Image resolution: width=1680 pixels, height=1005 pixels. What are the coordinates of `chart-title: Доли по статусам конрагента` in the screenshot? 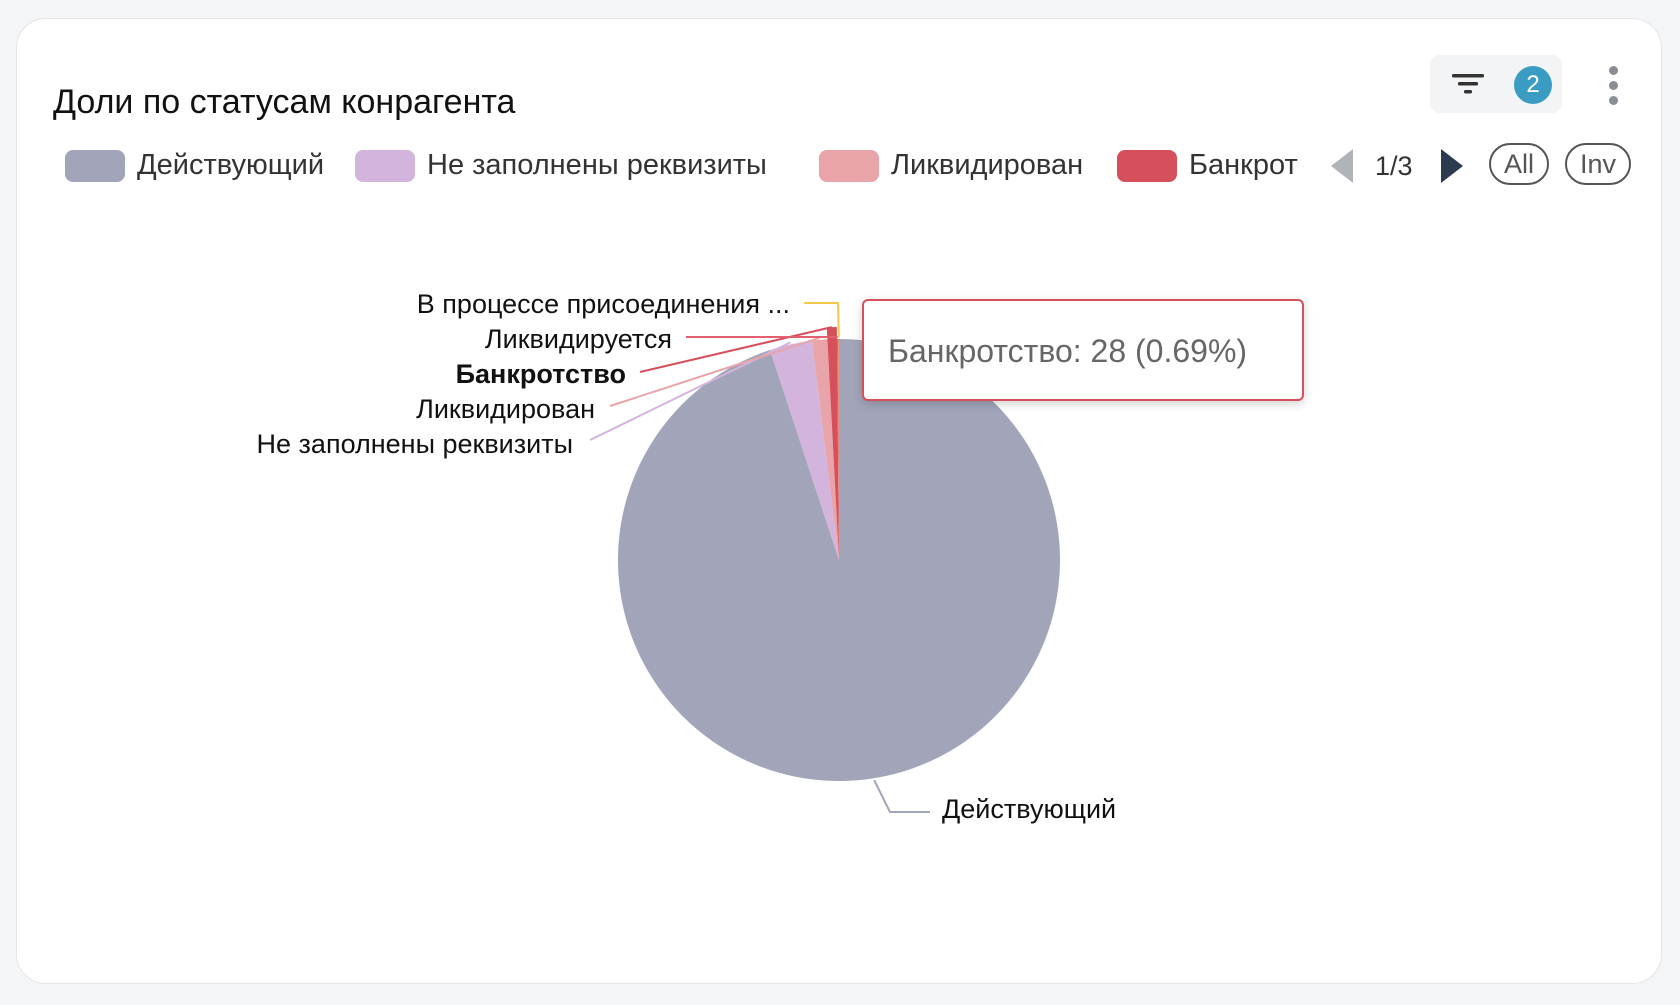 It's located at (284, 102).